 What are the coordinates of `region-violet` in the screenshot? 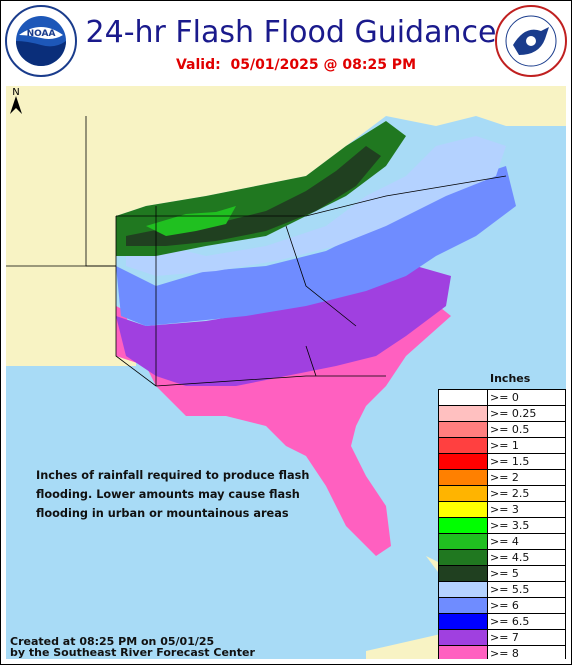 It's located at (283, 326).